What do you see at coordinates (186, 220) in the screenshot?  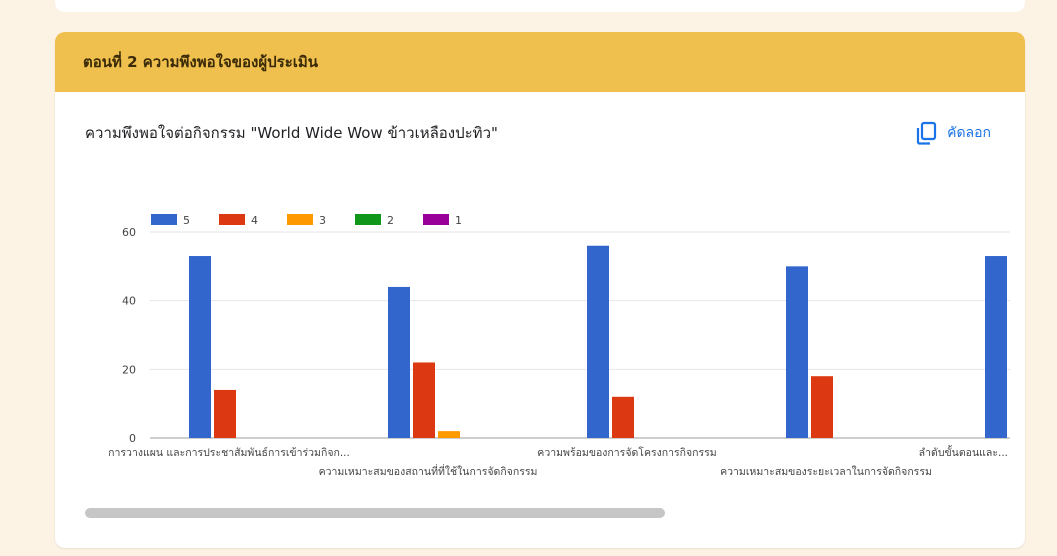 I see `legend-label: 5` at bounding box center [186, 220].